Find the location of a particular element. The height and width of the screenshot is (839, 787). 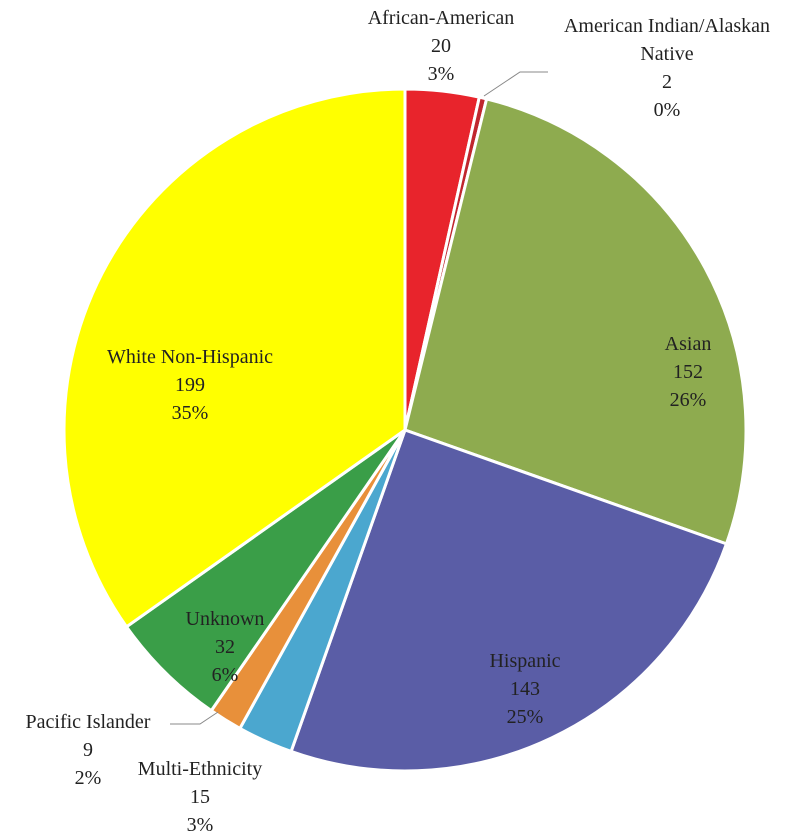

label-percent: 2% is located at coordinates (88, 778).